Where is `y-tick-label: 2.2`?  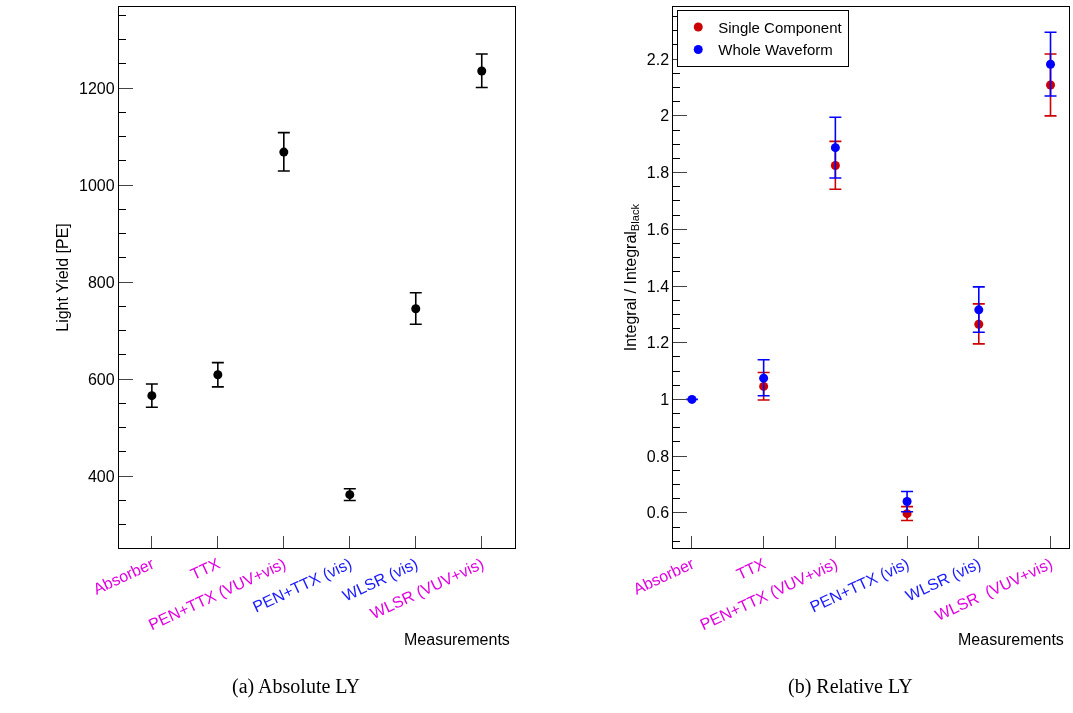
y-tick-label: 2.2 is located at coordinates (658, 59).